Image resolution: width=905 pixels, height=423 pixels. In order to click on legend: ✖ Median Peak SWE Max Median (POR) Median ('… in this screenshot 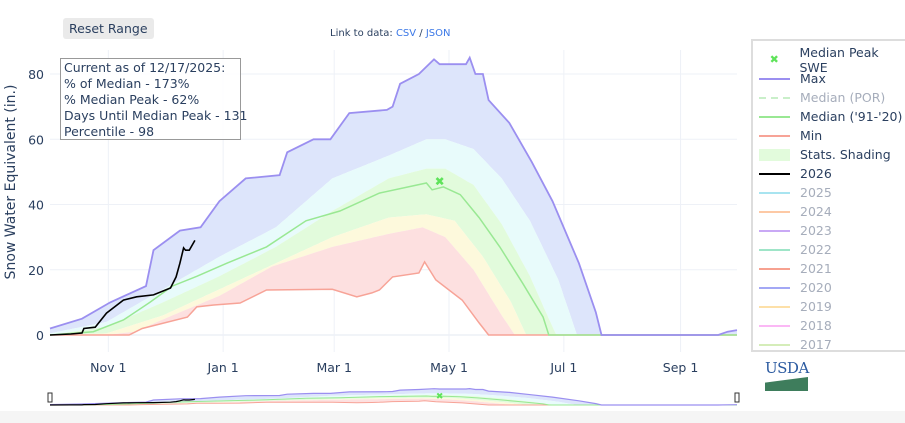, I will do `click(828, 195)`.